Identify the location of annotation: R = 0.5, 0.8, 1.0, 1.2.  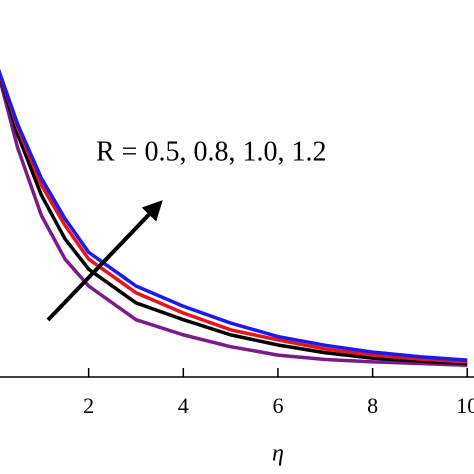
(211, 151).